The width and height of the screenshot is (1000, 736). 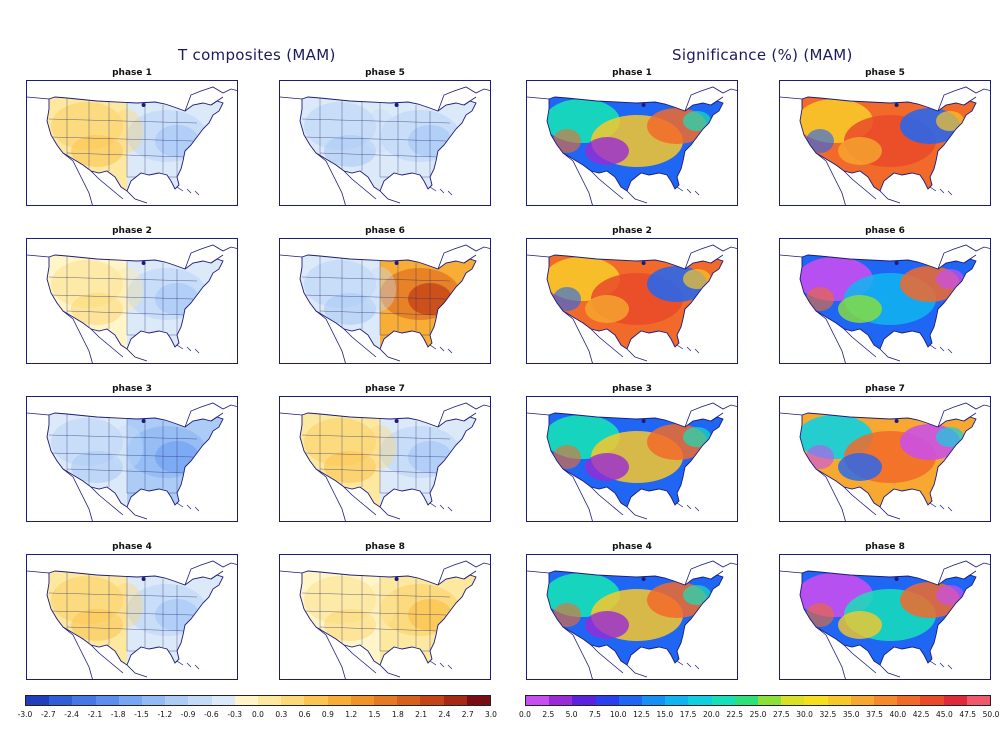 I want to click on temperature-colorbar-tick: 2.7, so click(x=467, y=714).